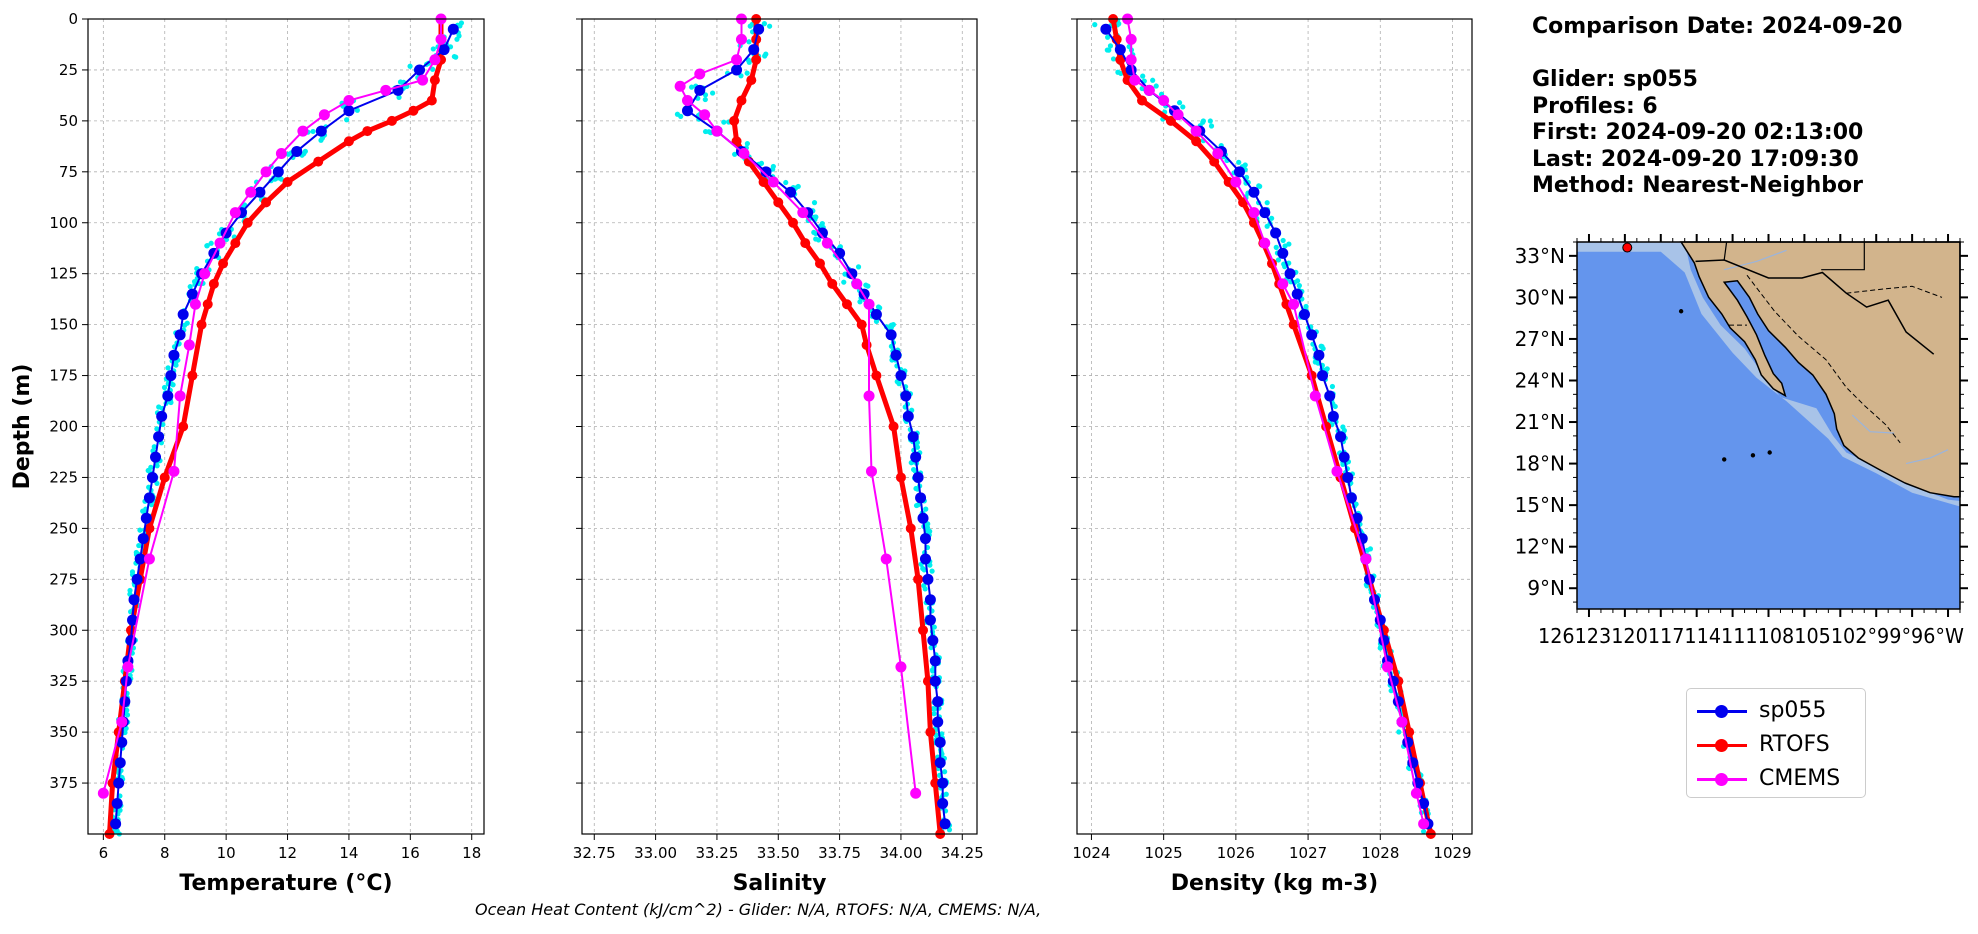 This screenshot has width=1978, height=934. What do you see at coordinates (63, 223) in the screenshot?
I see `y-tick-label: 100` at bounding box center [63, 223].